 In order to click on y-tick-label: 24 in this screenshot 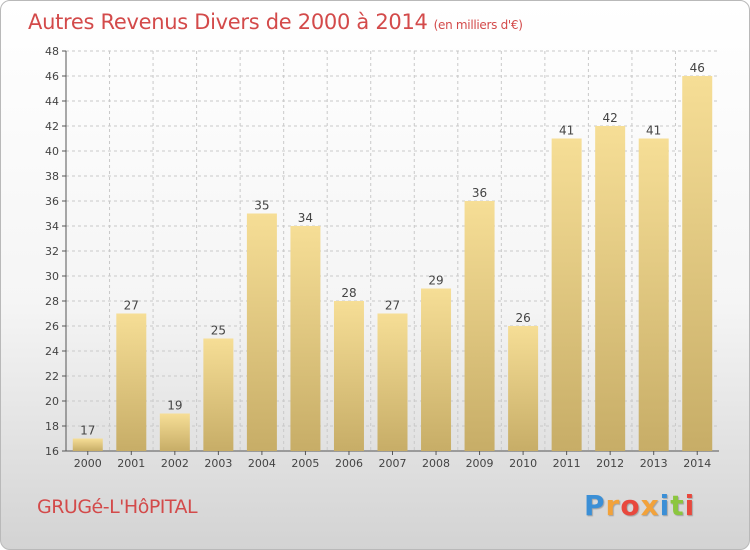, I will do `click(52, 351)`.